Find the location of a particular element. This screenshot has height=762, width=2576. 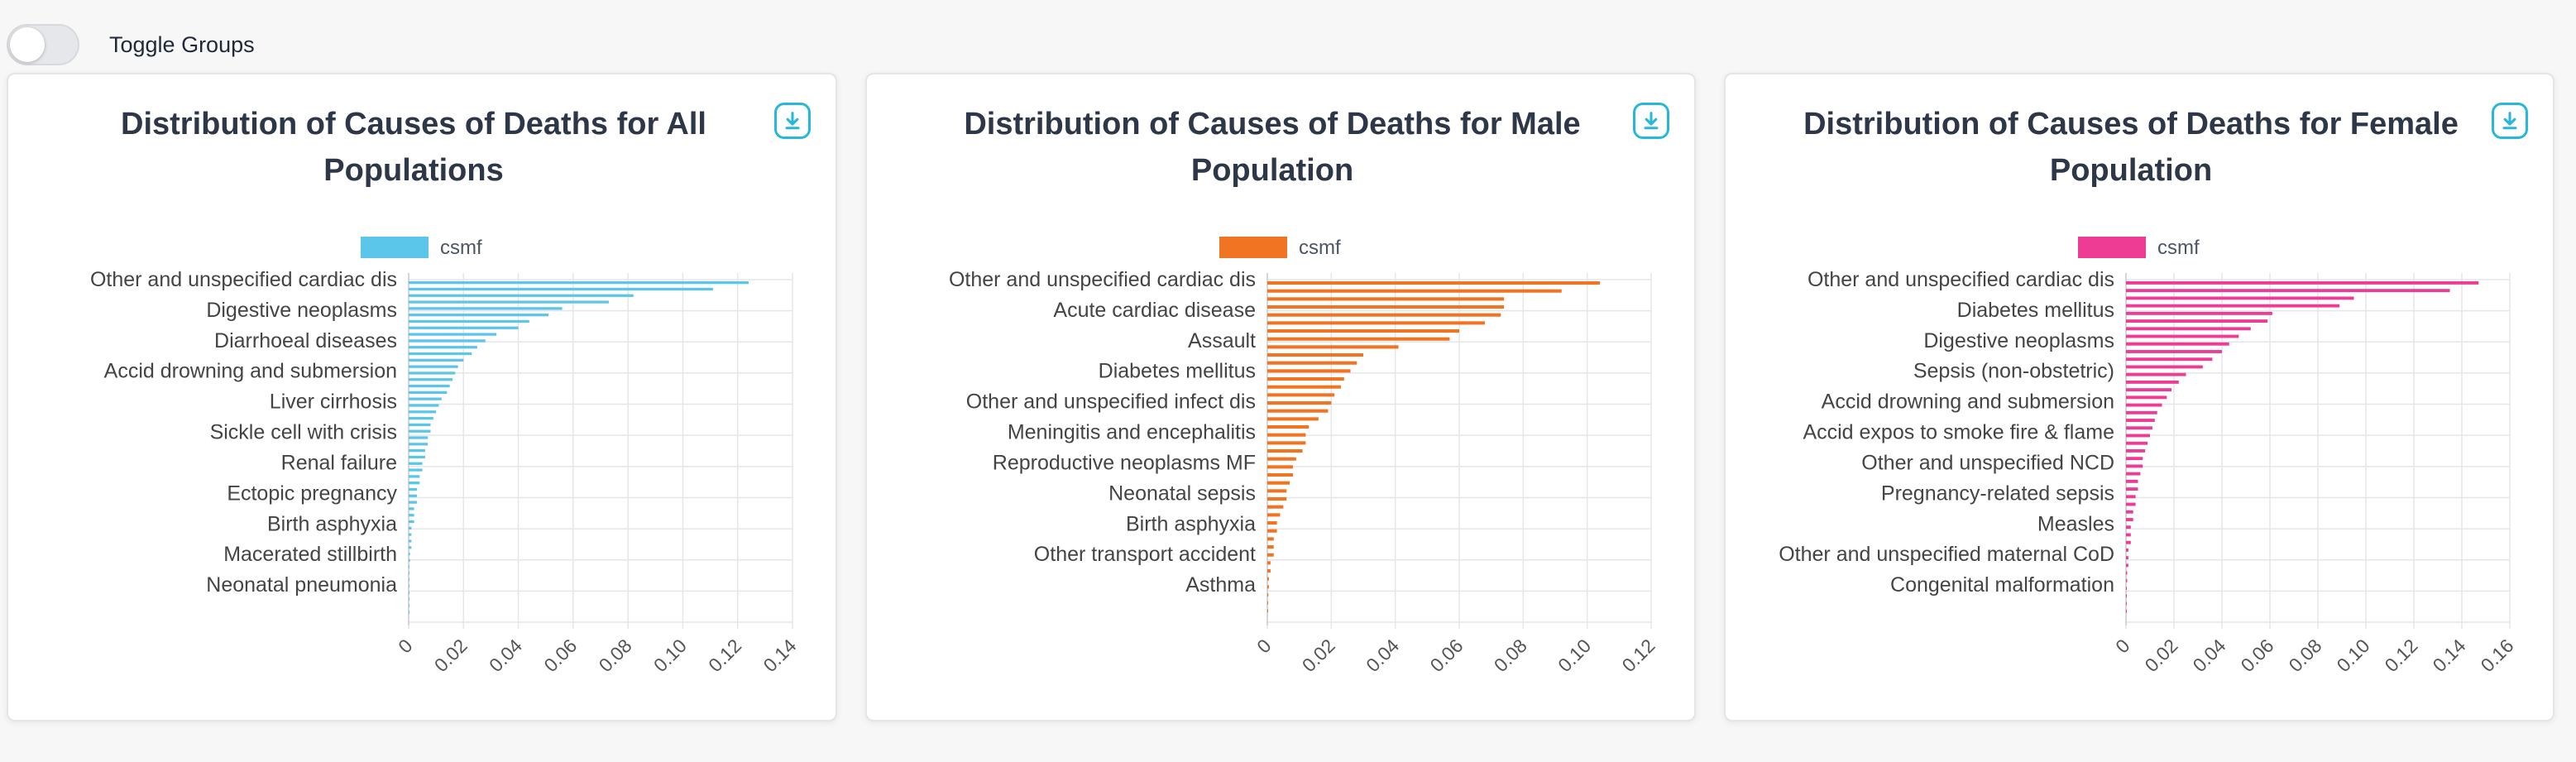

y-category-label: Asthma is located at coordinates (1220, 585).